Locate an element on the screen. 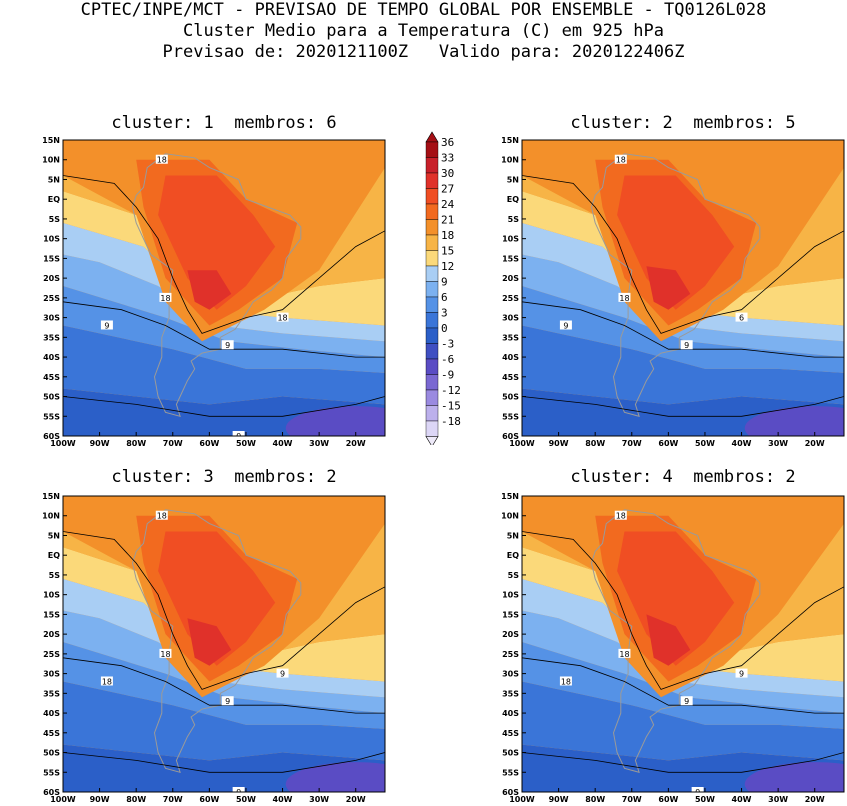  colorbar-level-label: -18 is located at coordinates (451, 421).